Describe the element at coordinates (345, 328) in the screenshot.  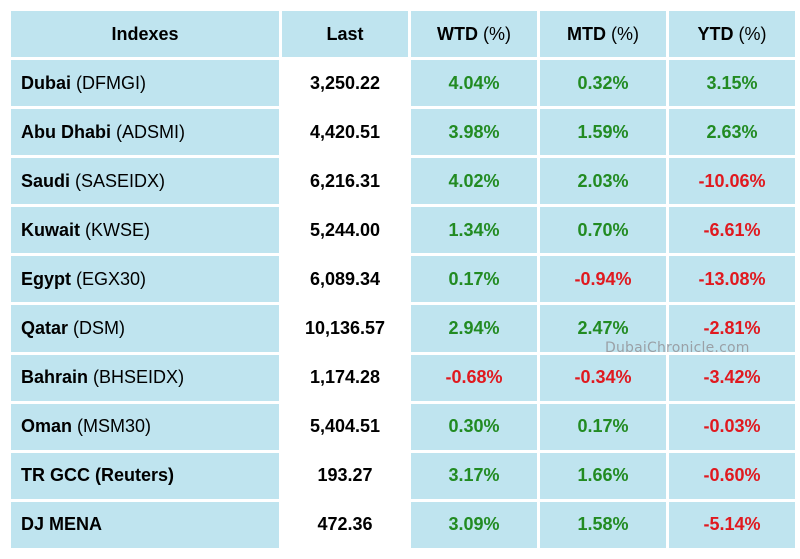
I see `last-value: 10,136.57` at that location.